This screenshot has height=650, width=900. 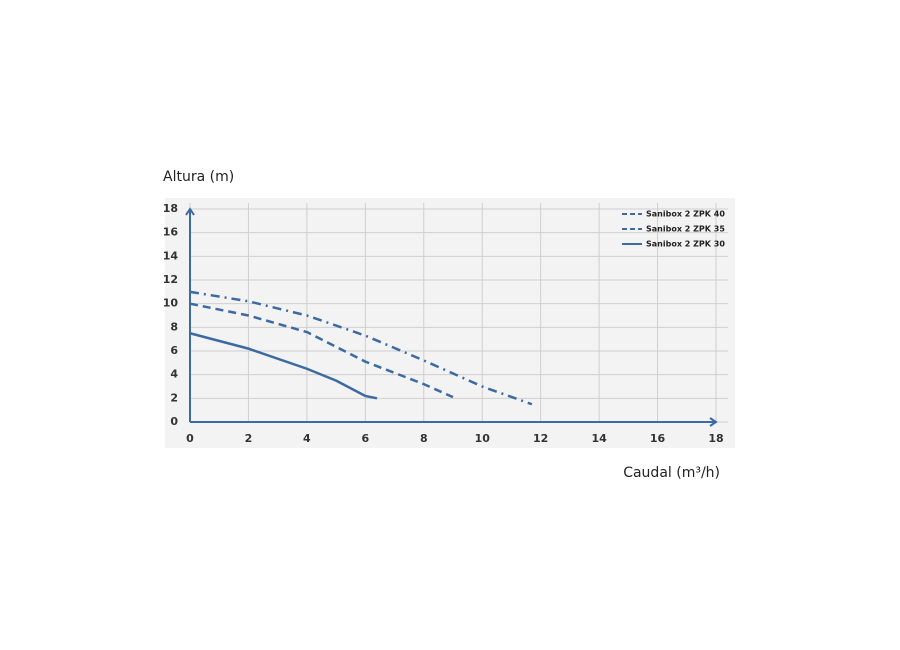 I want to click on x-tick-label: 18, so click(x=715, y=438).